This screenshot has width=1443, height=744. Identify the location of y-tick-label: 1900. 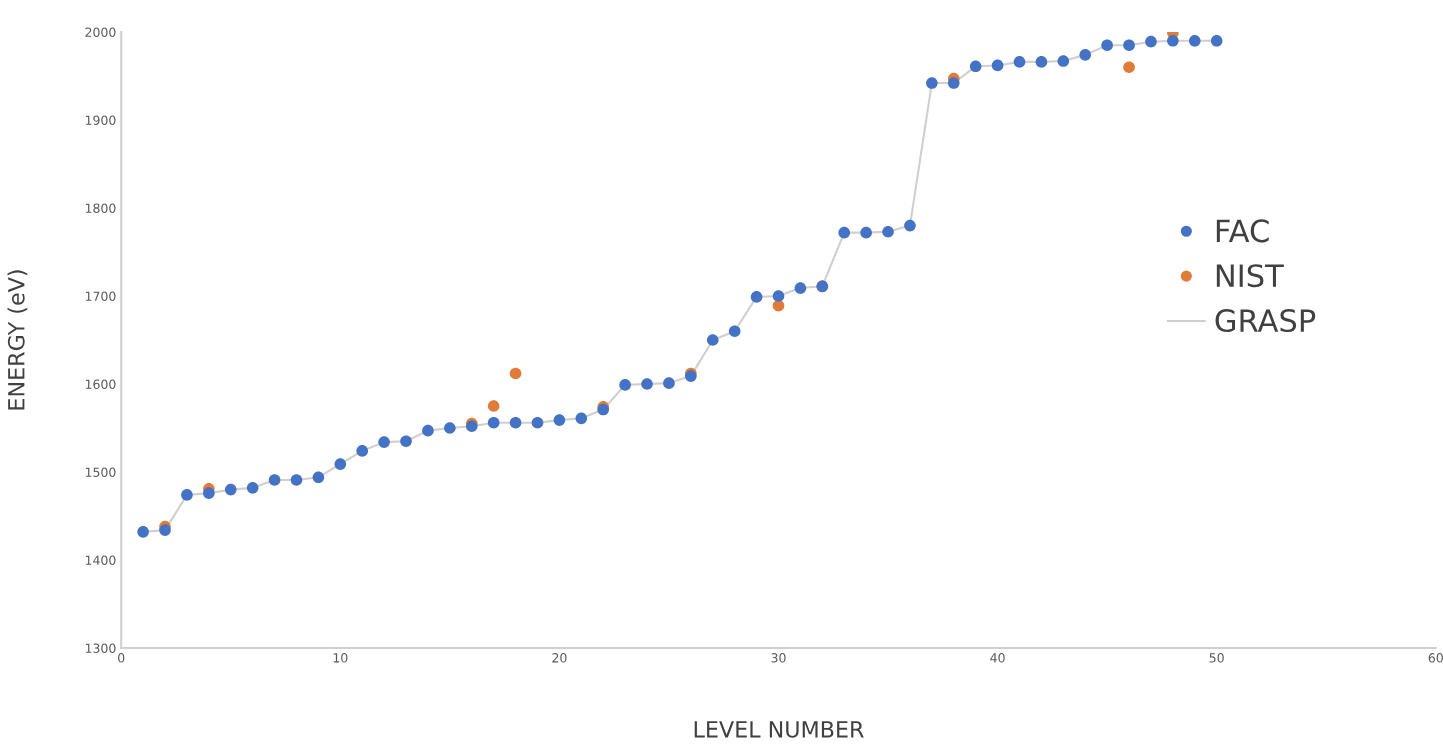
(100, 120).